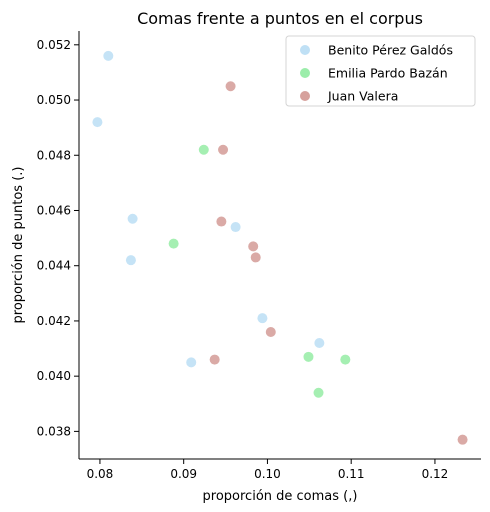  Describe the element at coordinates (58, 238) in the screenshot. I see `y-axis-ticks: 0.038 0.040 0.042 0.044 0.046 0.048 0.050 0.052` at that location.